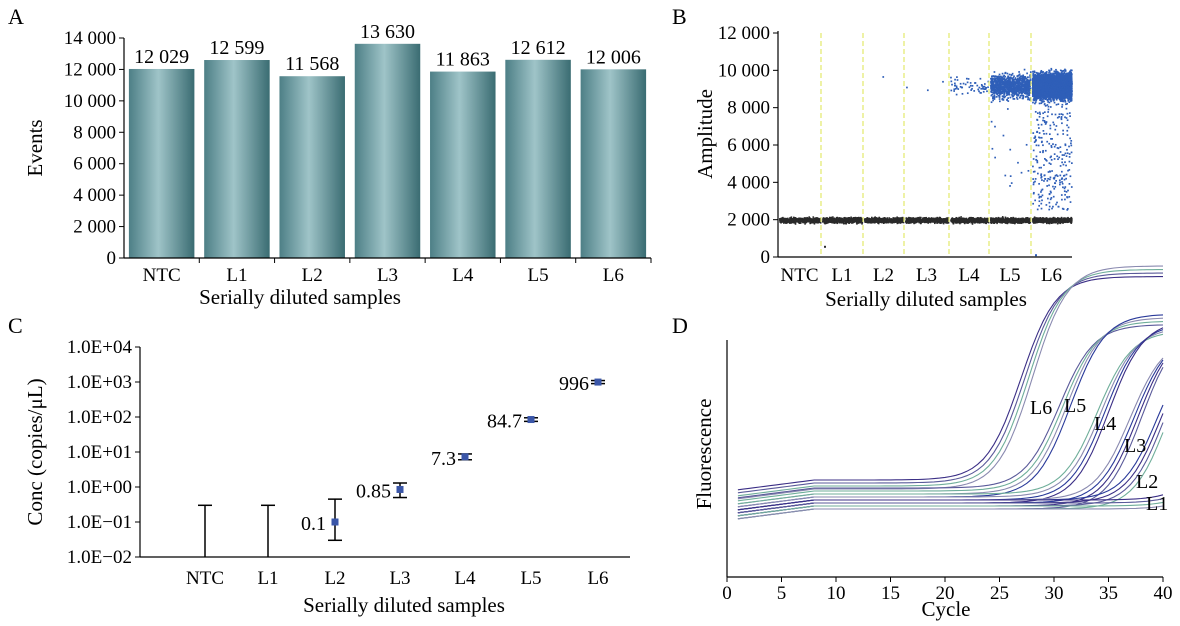 This screenshot has height=626, width=1180. I want to click on panel-label-c: C, so click(15, 325).